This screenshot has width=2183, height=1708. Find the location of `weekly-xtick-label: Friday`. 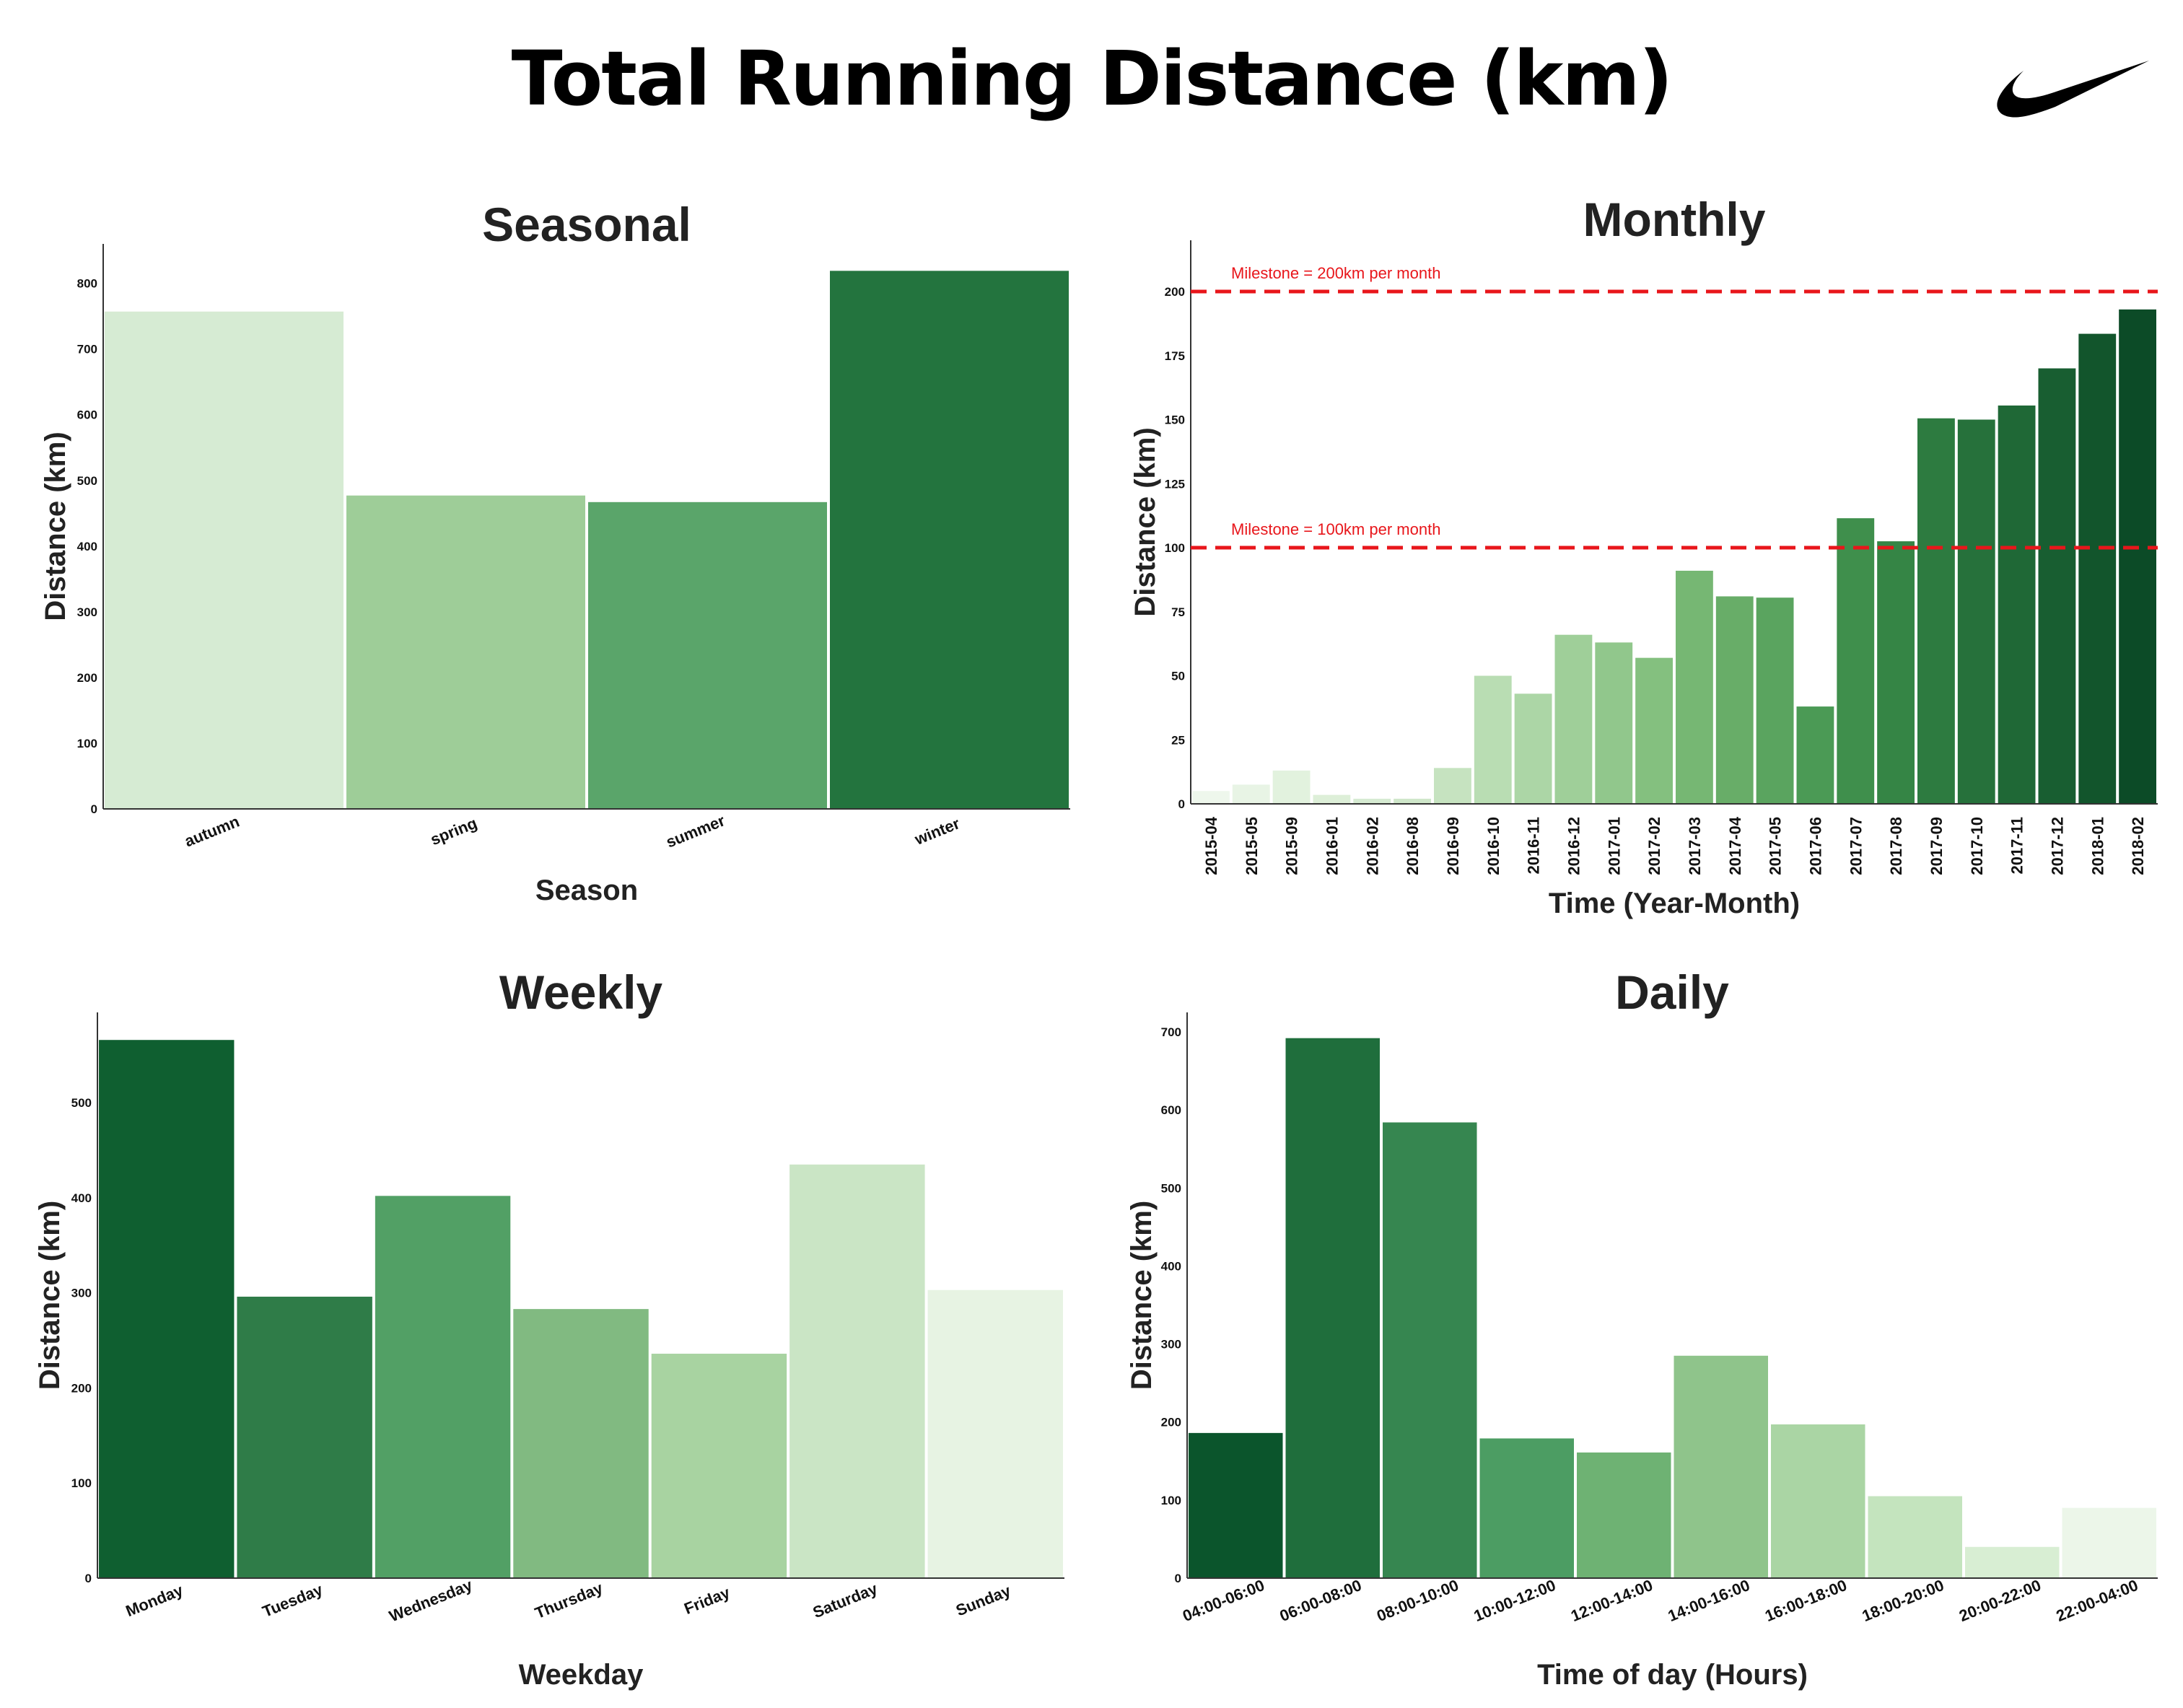

weekly-xtick-label: Friday is located at coordinates (706, 1600).